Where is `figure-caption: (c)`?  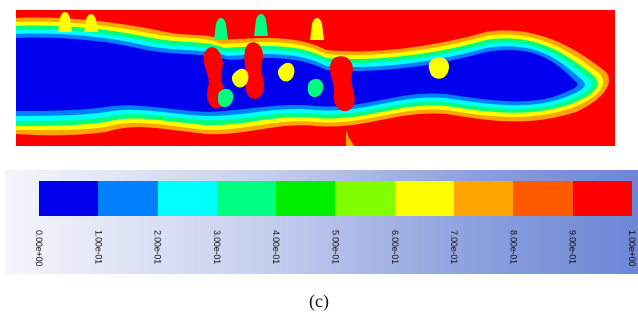
figure-caption: (c) is located at coordinates (319, 301).